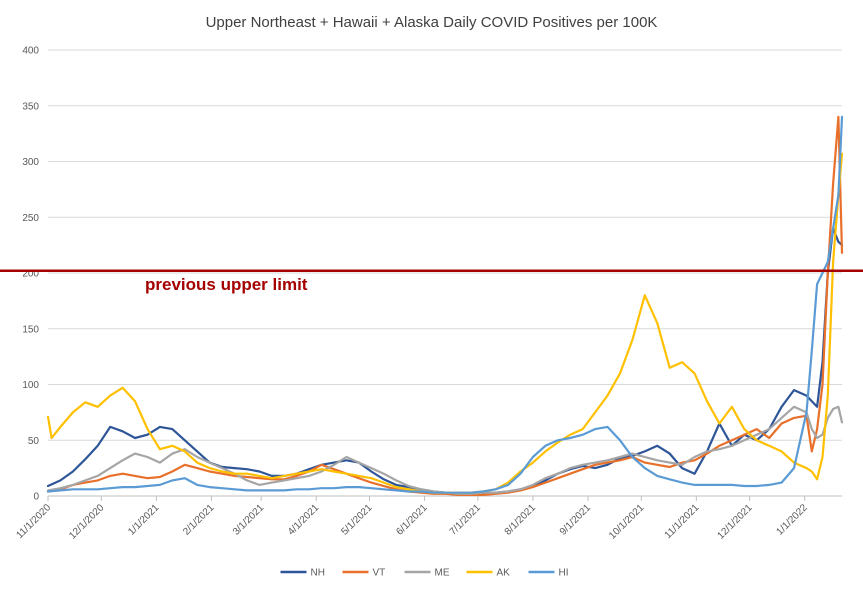  Describe the element at coordinates (30, 162) in the screenshot. I see `y-tick-label: 300` at that location.